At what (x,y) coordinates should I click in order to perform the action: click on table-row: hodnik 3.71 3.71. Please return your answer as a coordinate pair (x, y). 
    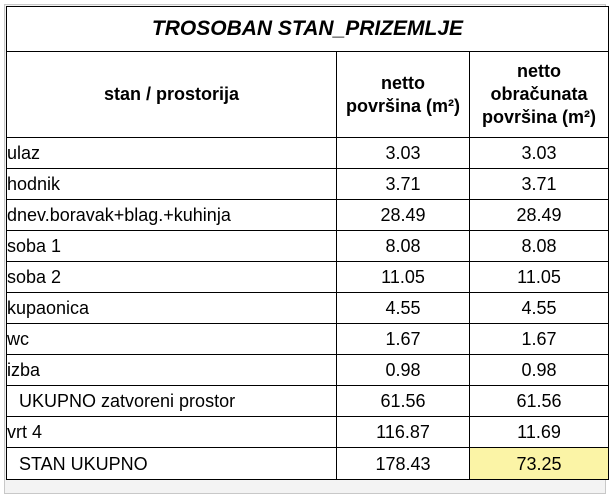
    Looking at the image, I should click on (307, 184).